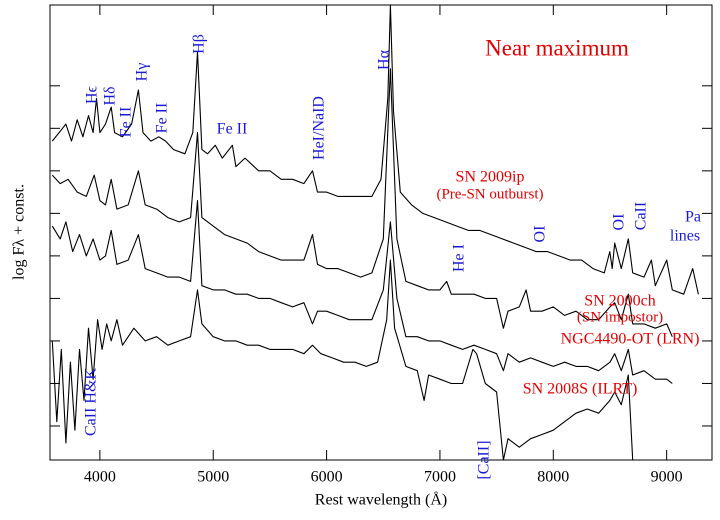  What do you see at coordinates (440, 477) in the screenshot?
I see `x-tick-label: 7000` at bounding box center [440, 477].